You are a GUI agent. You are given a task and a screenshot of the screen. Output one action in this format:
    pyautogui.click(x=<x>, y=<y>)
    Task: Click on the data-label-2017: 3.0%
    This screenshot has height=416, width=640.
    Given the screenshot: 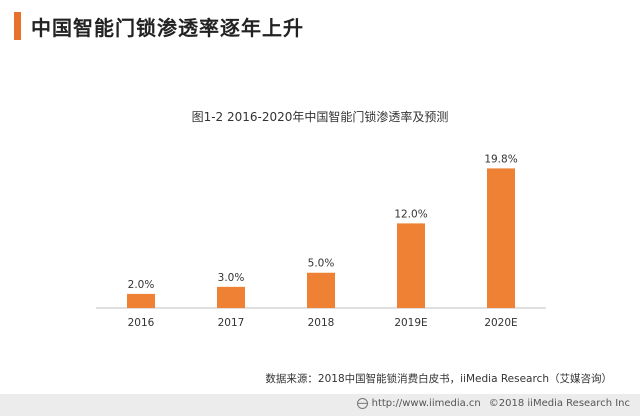 What is the action you would take?
    pyautogui.click(x=231, y=278)
    